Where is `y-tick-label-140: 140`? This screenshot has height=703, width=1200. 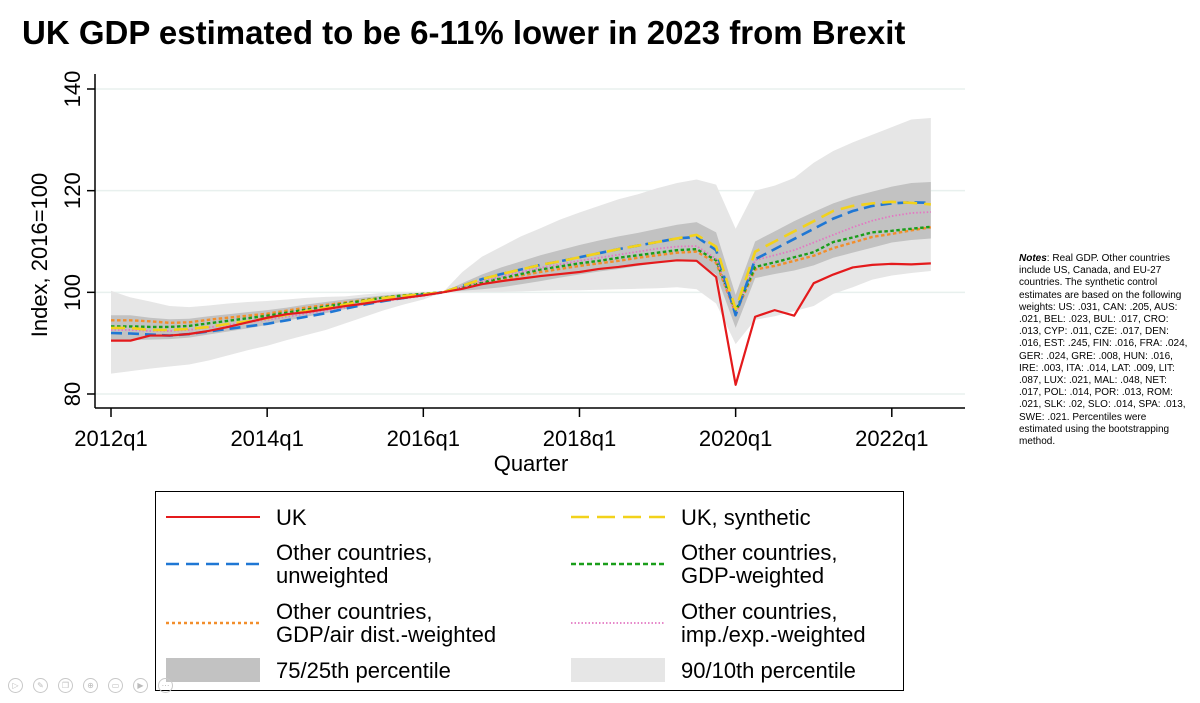 y-tick-label-140: 140 is located at coordinates (72, 89).